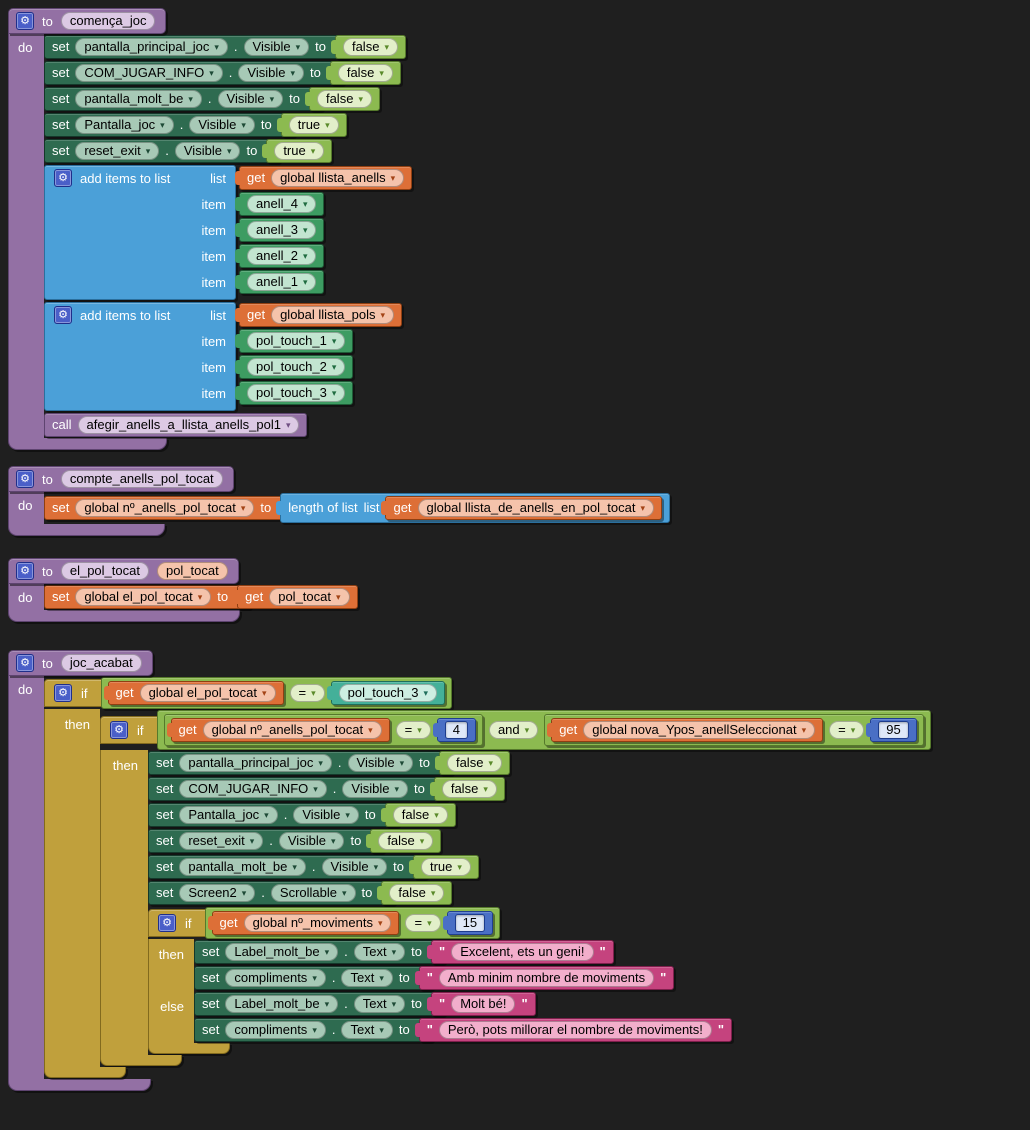 This screenshot has height=1130, width=1030. What do you see at coordinates (242, 867) in the screenshot?
I see `component-dropdown: pantalla_molt_be ▾` at bounding box center [242, 867].